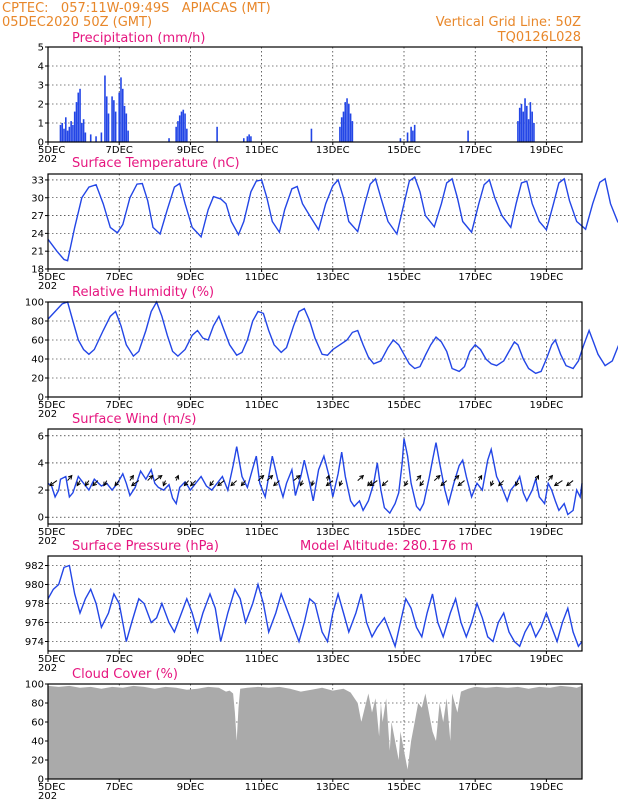  Describe the element at coordinates (332, 337) in the screenshot. I see `humidity-series-line` at that location.